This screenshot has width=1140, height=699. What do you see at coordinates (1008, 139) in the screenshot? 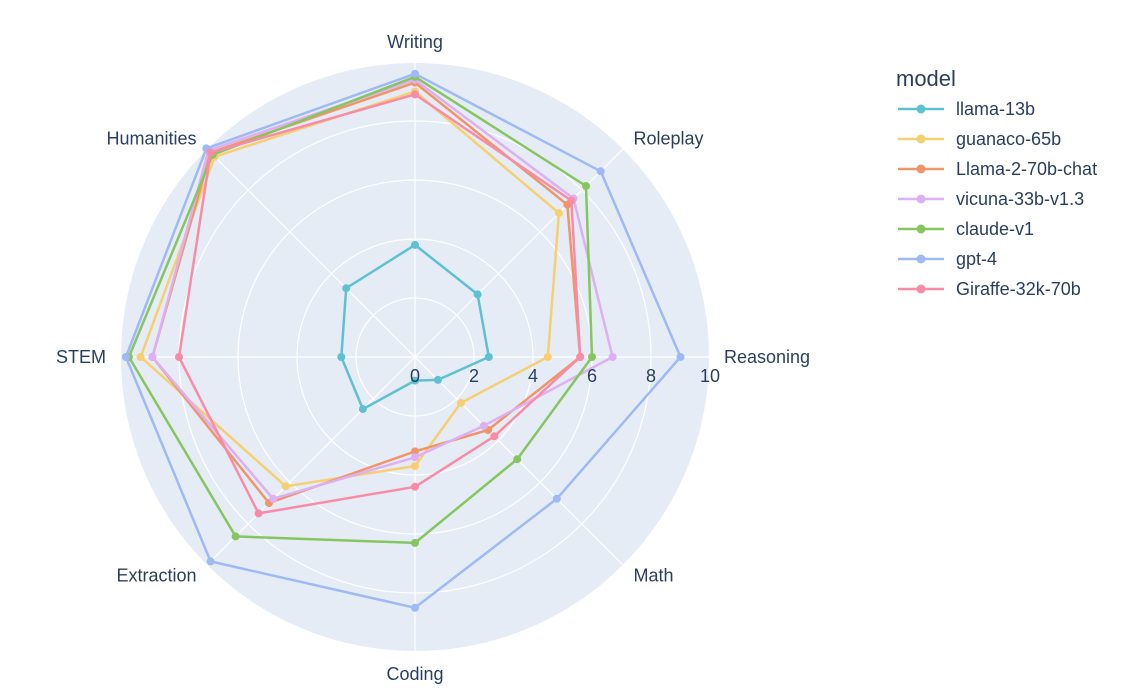
I see `legend-label: guanaco-65b` at bounding box center [1008, 139].